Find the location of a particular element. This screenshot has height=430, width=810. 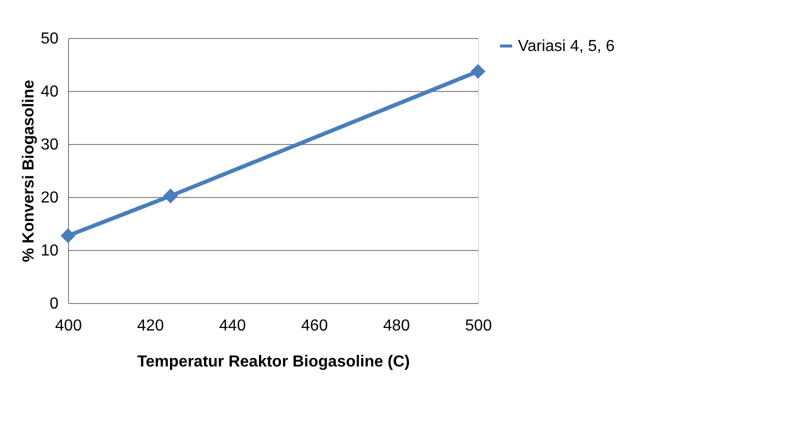

x-tick-label: 460 is located at coordinates (314, 326).